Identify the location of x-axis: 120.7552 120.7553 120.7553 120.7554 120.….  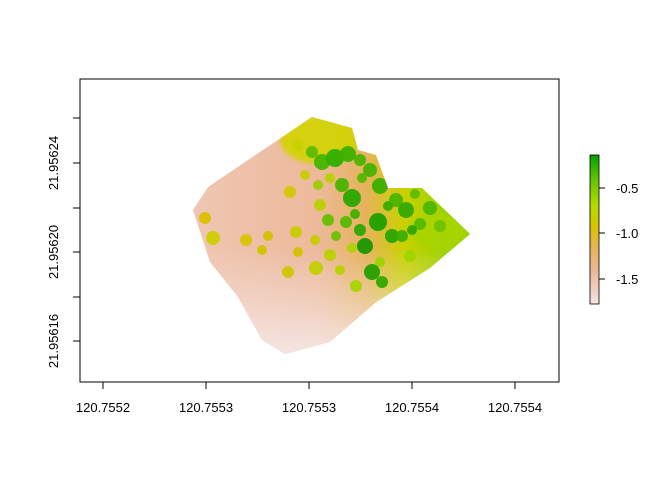
(309, 398).